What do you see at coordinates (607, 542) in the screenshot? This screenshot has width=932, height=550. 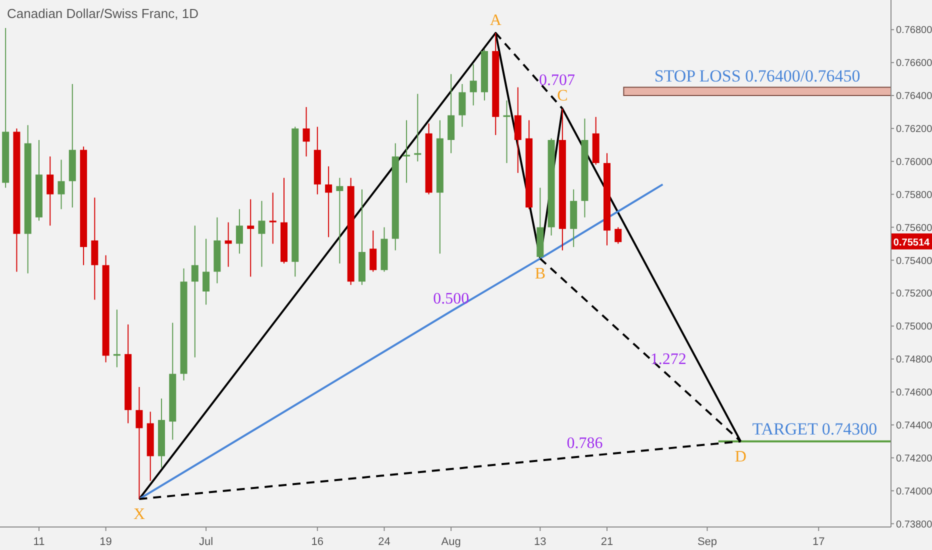 I see `x-tick-label: 21` at bounding box center [607, 542].